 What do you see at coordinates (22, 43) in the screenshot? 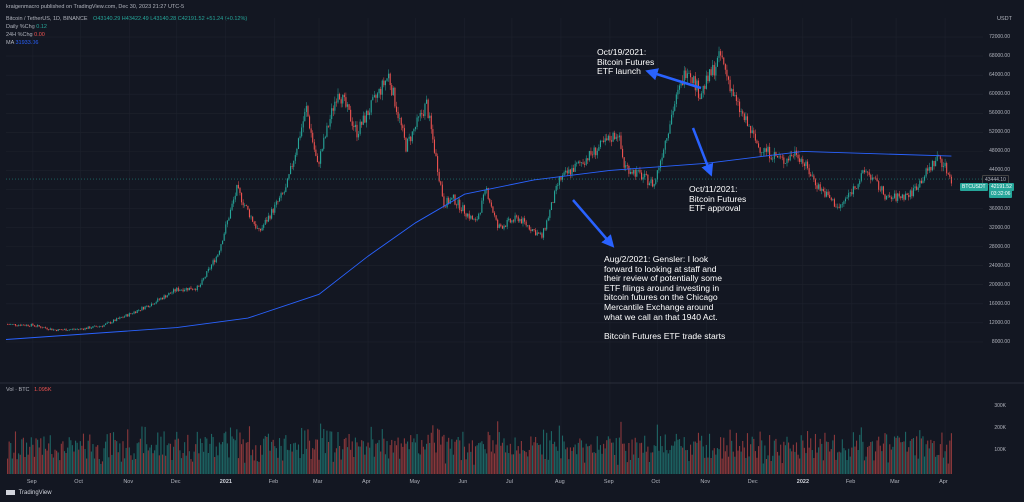
I see `ma-row: MA 31933.06` at bounding box center [22, 43].